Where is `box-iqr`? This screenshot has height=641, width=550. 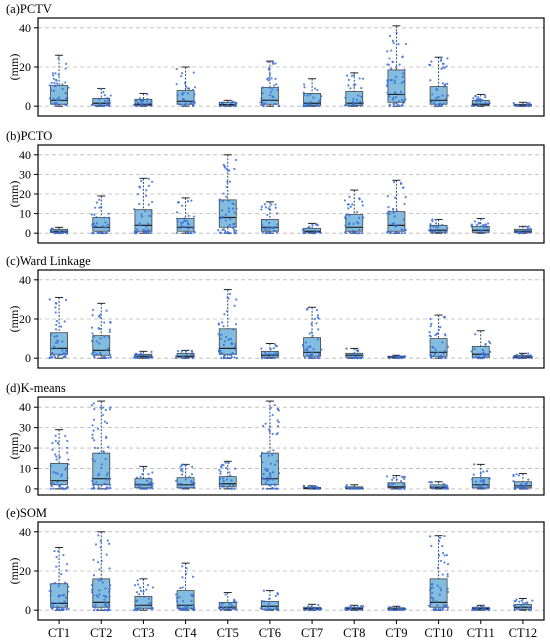 box-iqr is located at coordinates (59, 343).